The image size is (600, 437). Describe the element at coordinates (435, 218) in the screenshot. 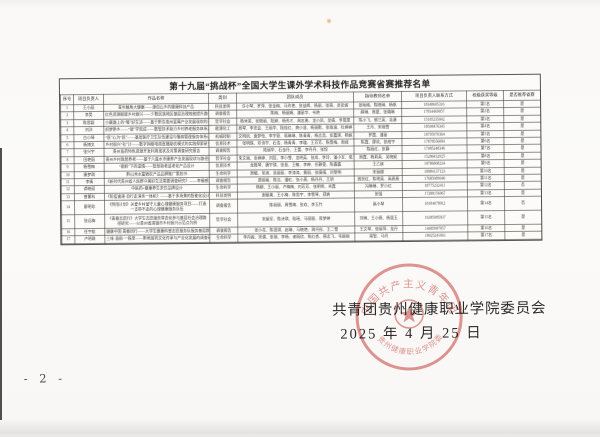

I see `table-cell: 16385985937` at that location.